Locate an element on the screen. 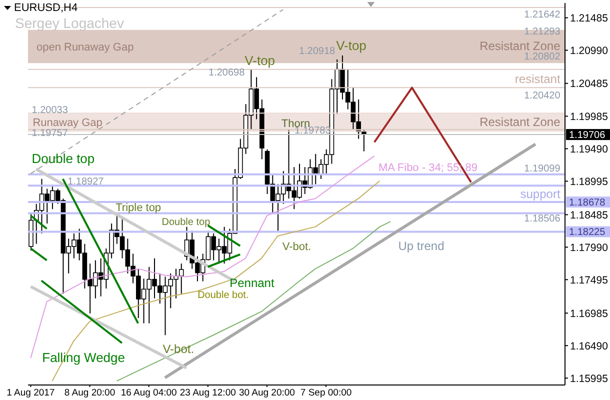  ref-line-label: 1.20420 is located at coordinates (542, 96).